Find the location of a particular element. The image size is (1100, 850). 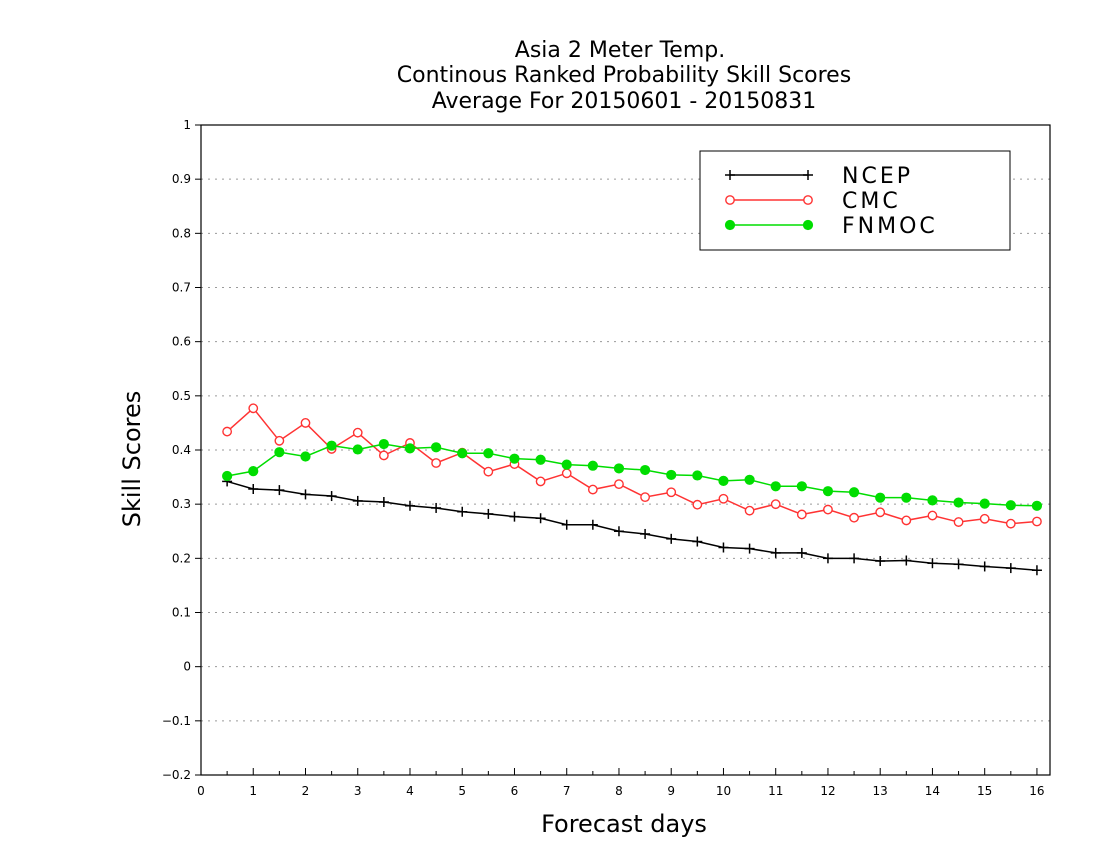

y-tick-label: −0.2 is located at coordinates (176, 775).